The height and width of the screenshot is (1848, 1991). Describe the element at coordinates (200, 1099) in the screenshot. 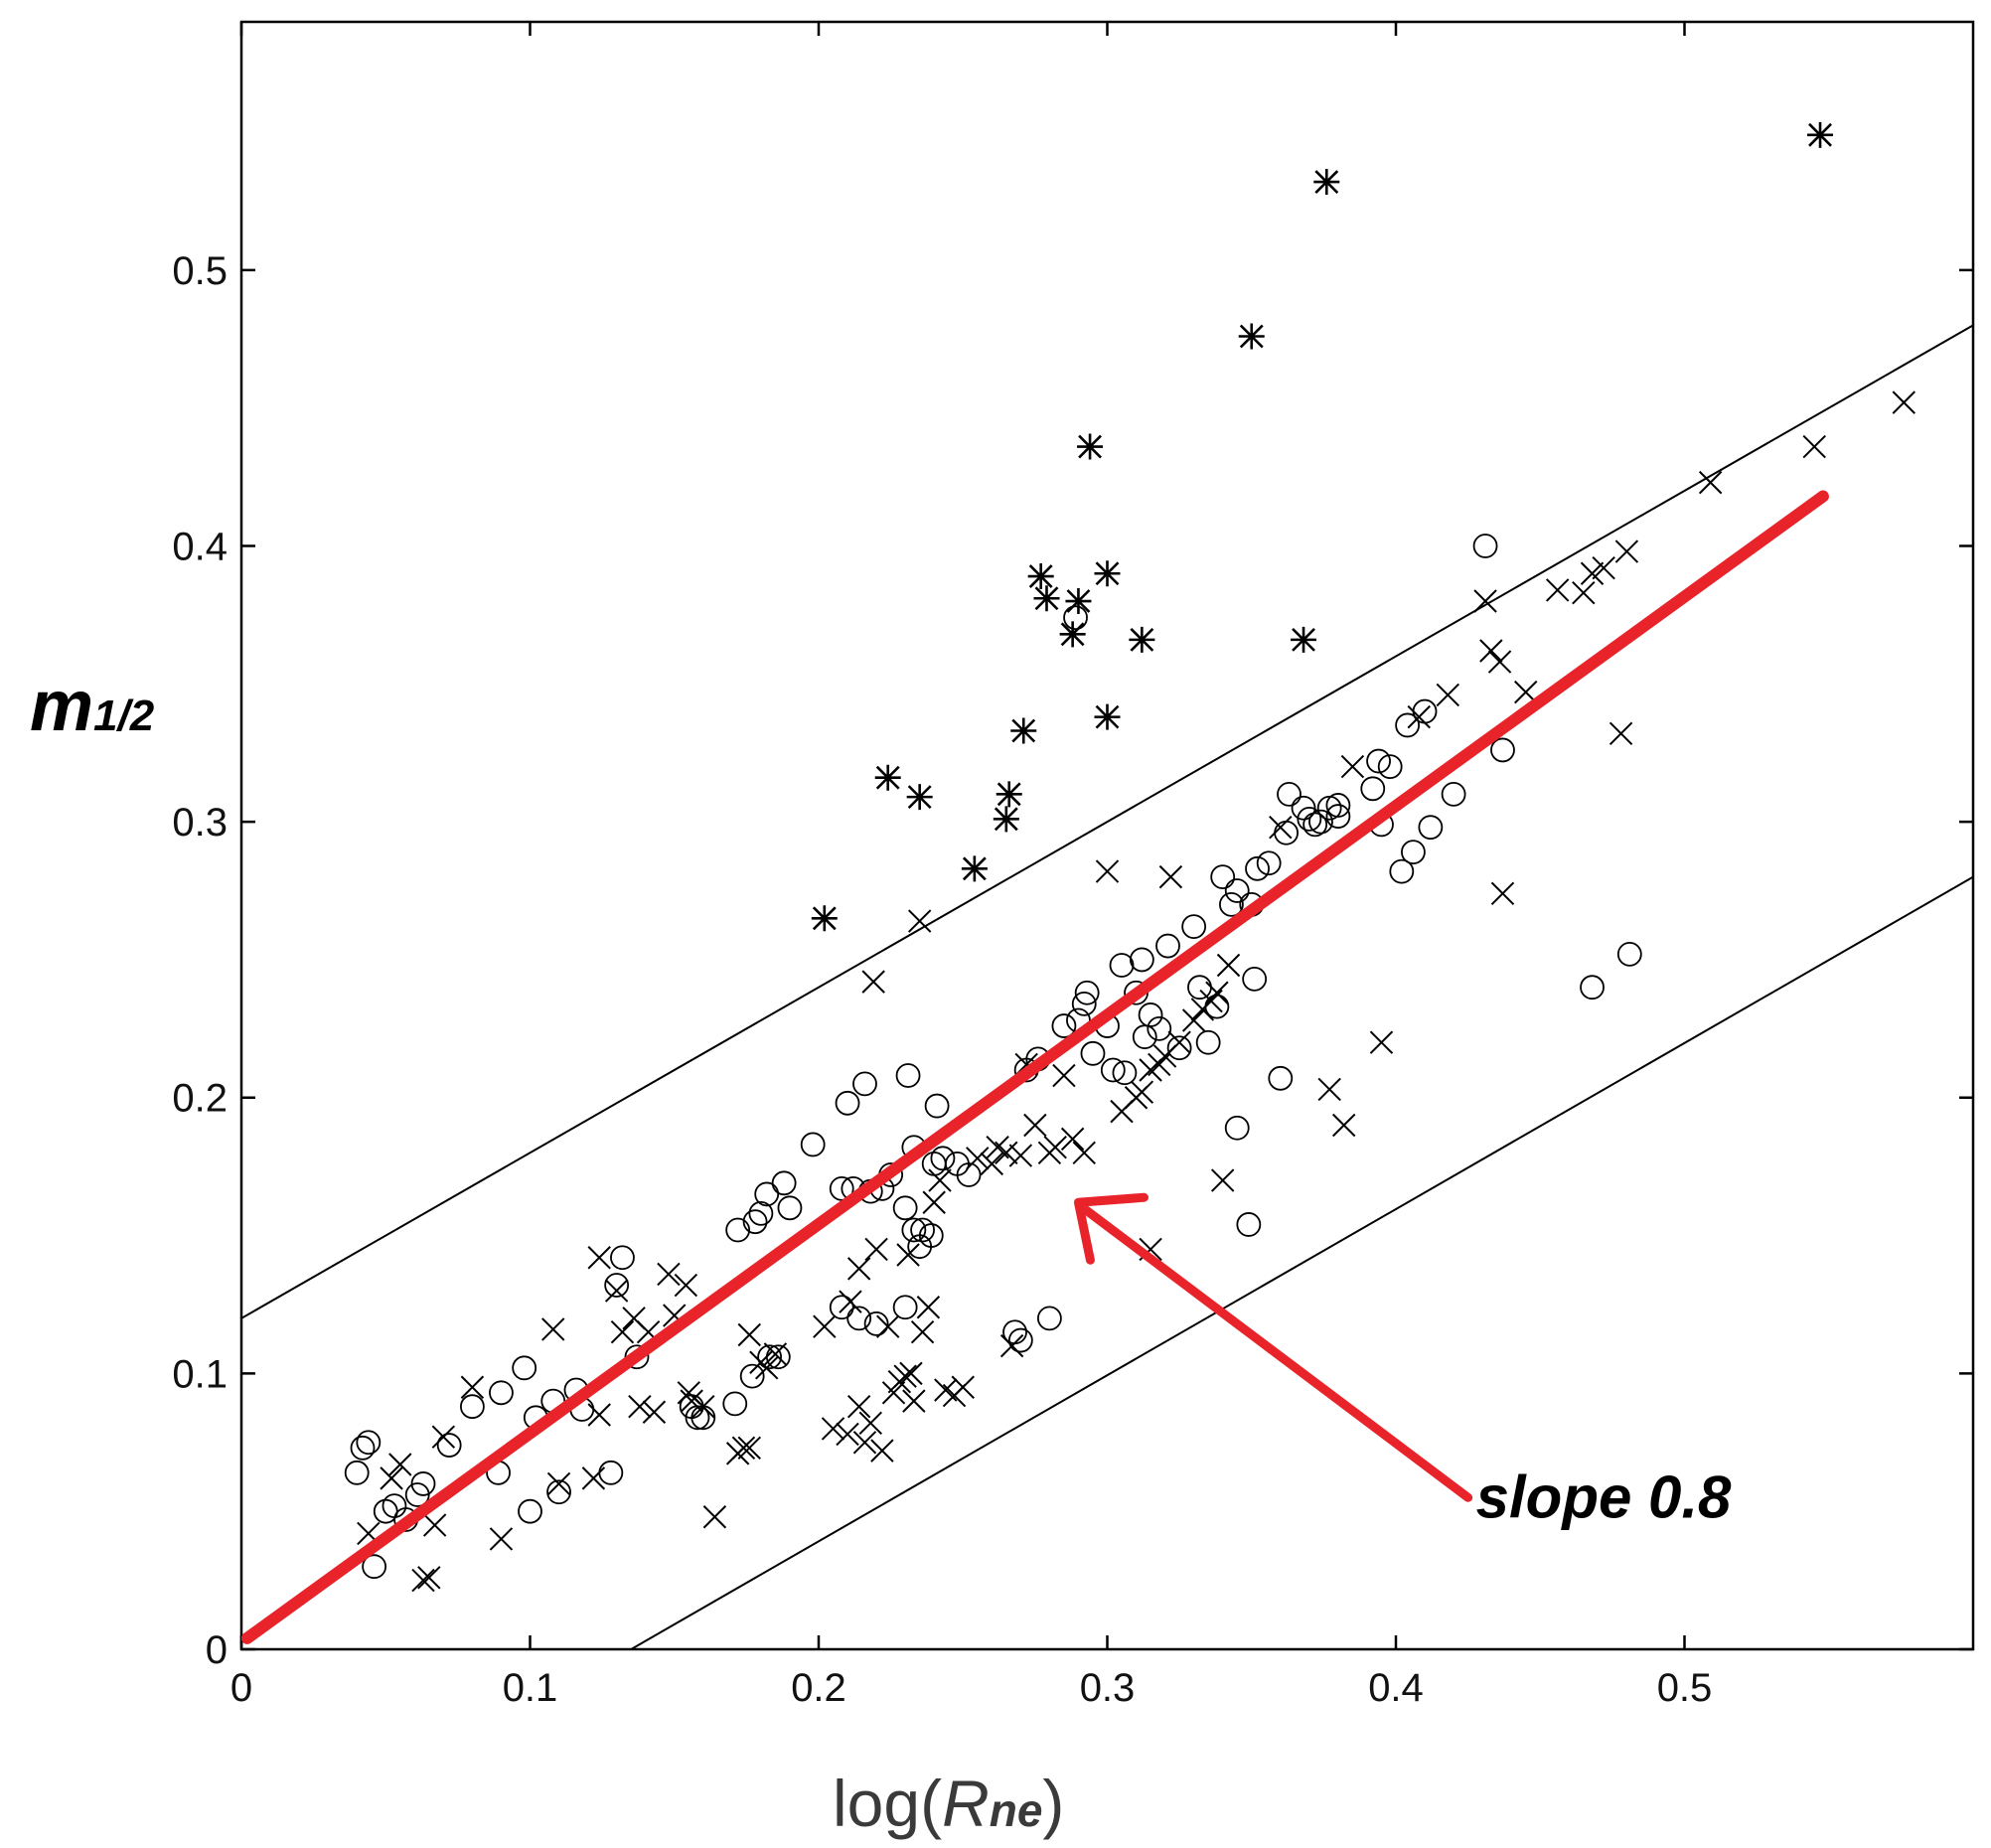

I see `y-tick-label: 0.2` at that location.